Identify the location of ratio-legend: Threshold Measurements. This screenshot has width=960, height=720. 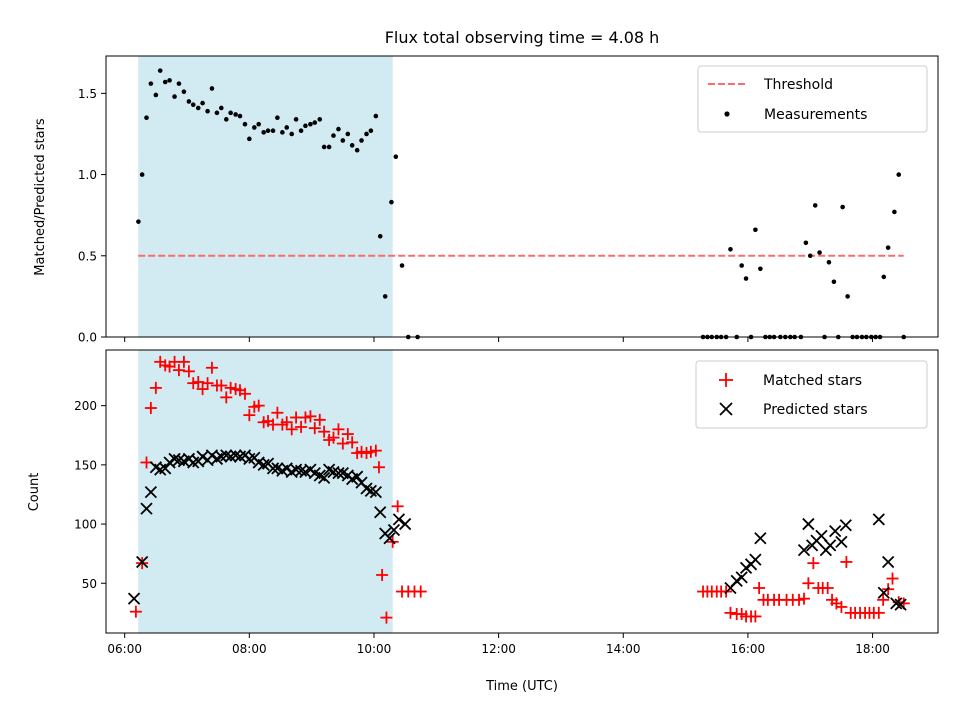
(812, 99).